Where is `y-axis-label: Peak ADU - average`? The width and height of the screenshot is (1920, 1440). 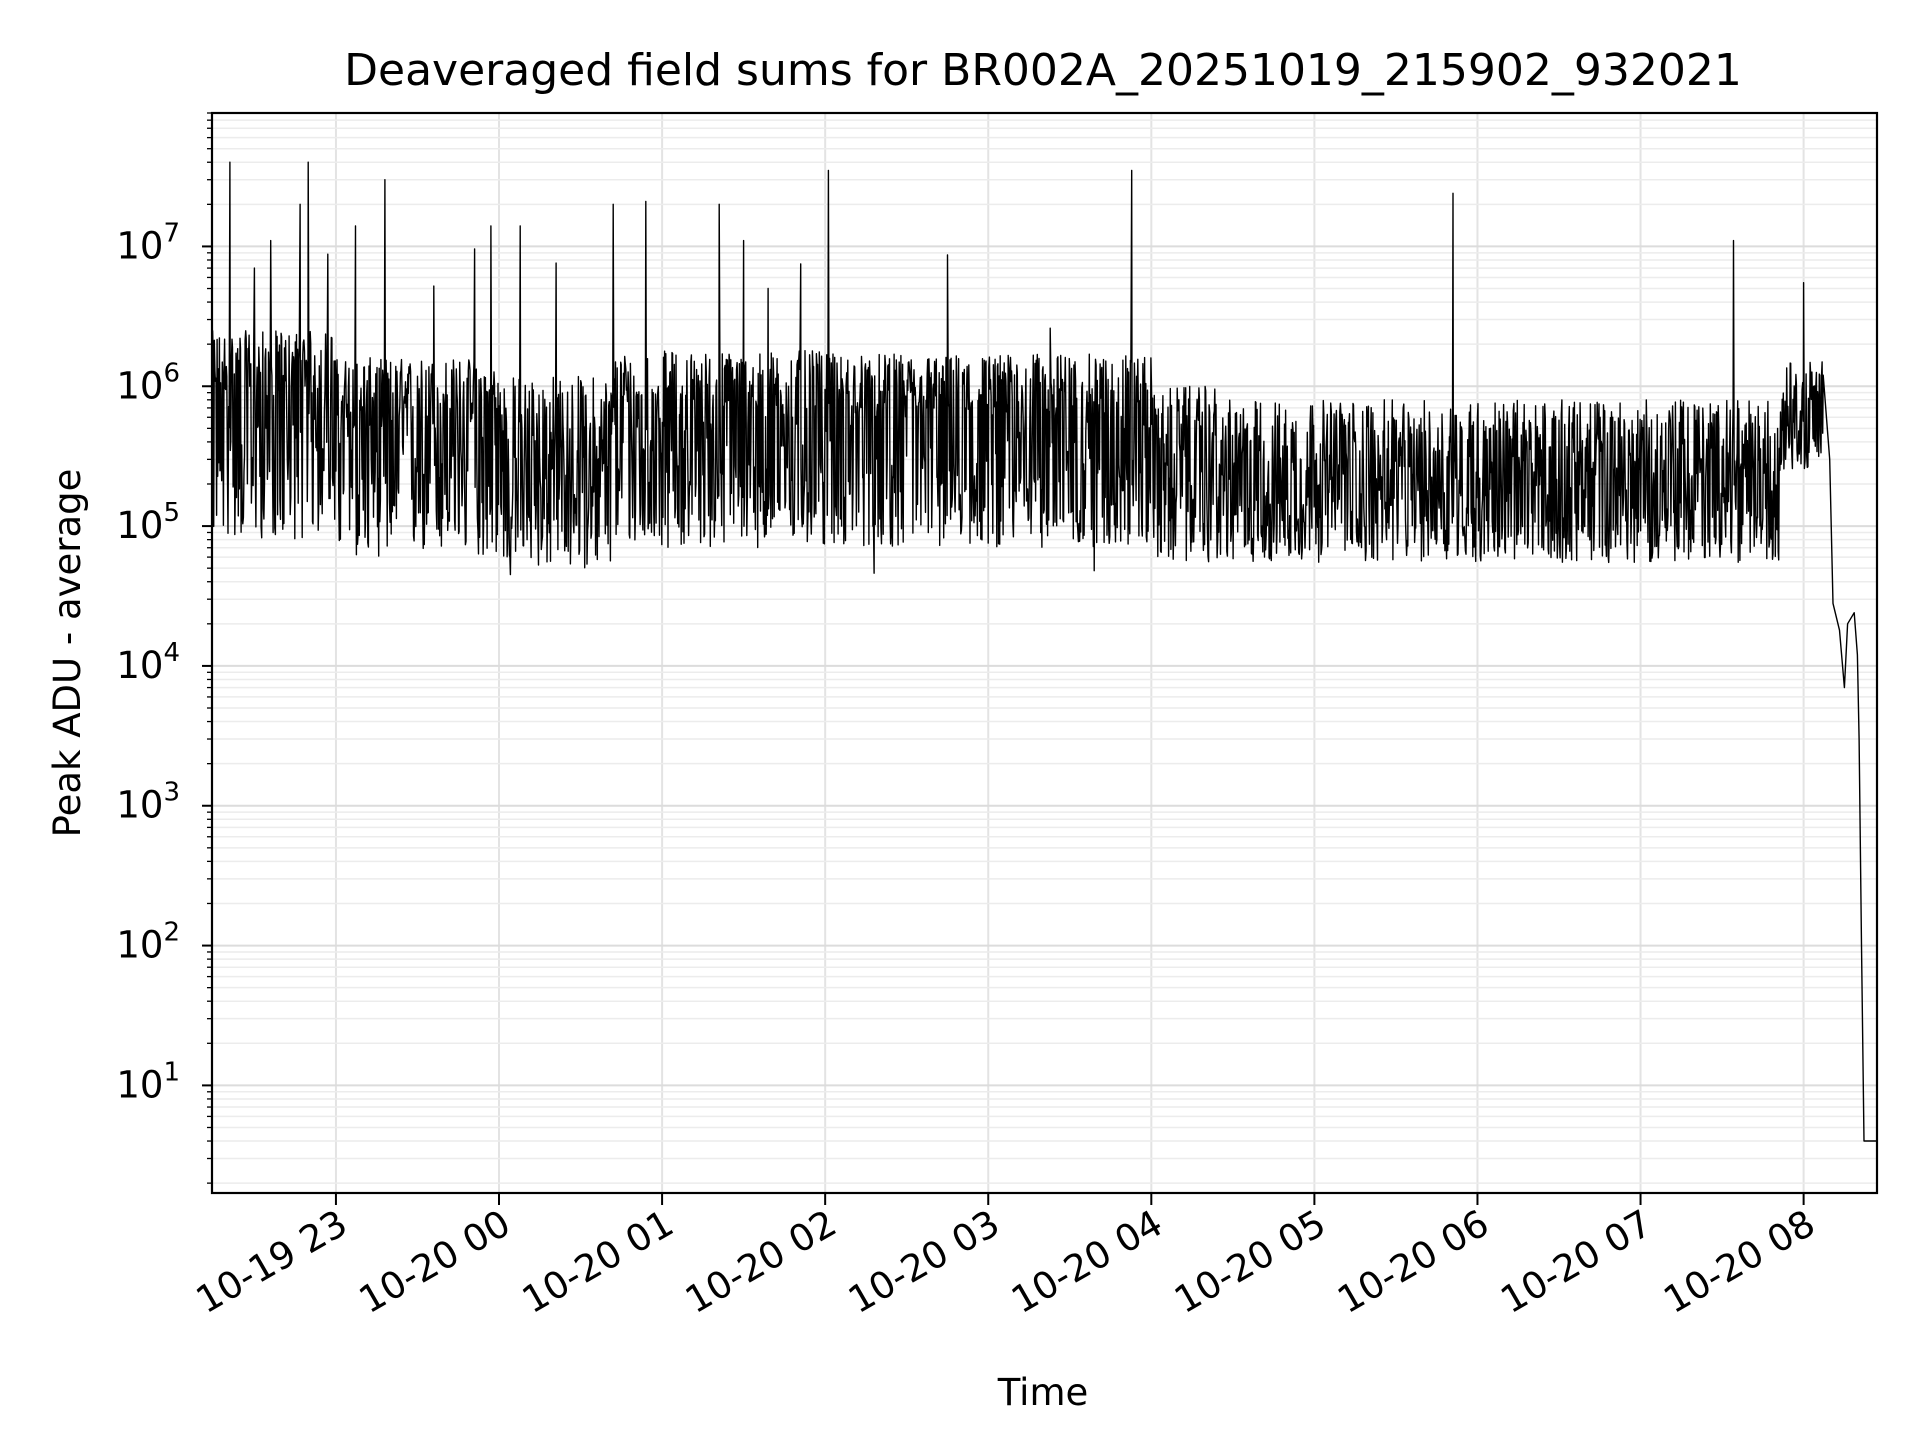 y-axis-label: Peak ADU - average is located at coordinates (67, 653).